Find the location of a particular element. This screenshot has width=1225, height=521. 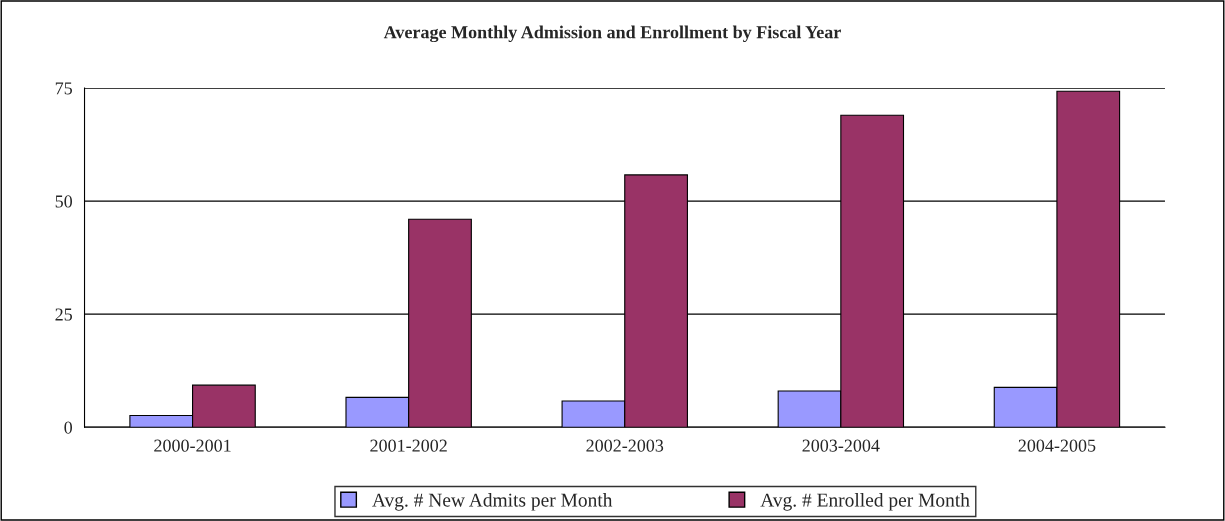

legend-label: Avg. # New Admits per Month is located at coordinates (492, 501).